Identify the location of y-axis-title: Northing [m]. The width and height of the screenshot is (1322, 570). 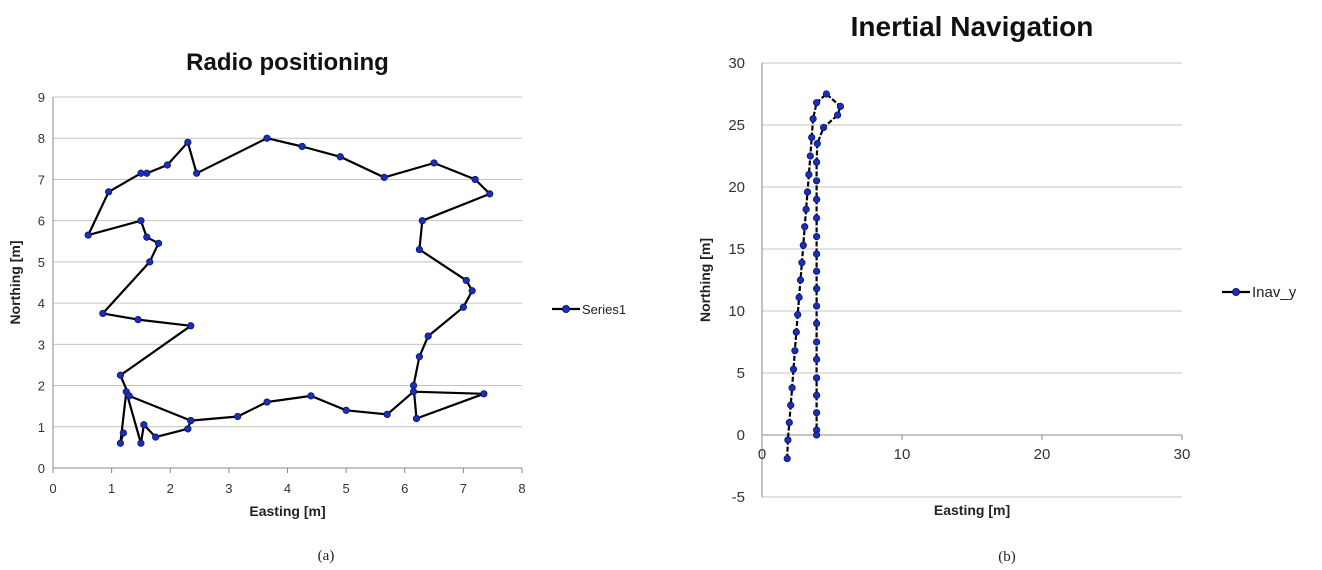
(15, 283).